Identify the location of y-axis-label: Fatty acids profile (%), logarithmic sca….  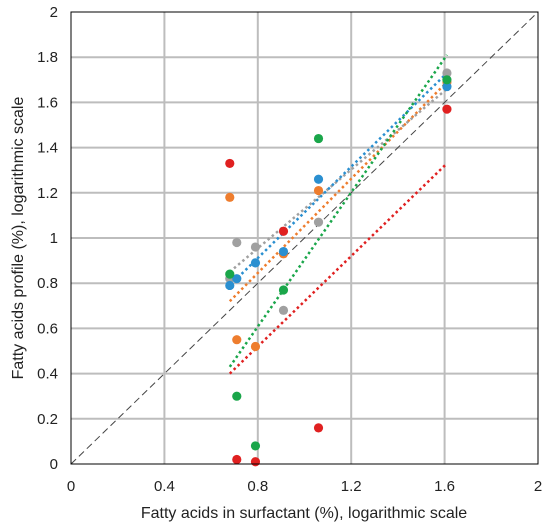
(18, 238).